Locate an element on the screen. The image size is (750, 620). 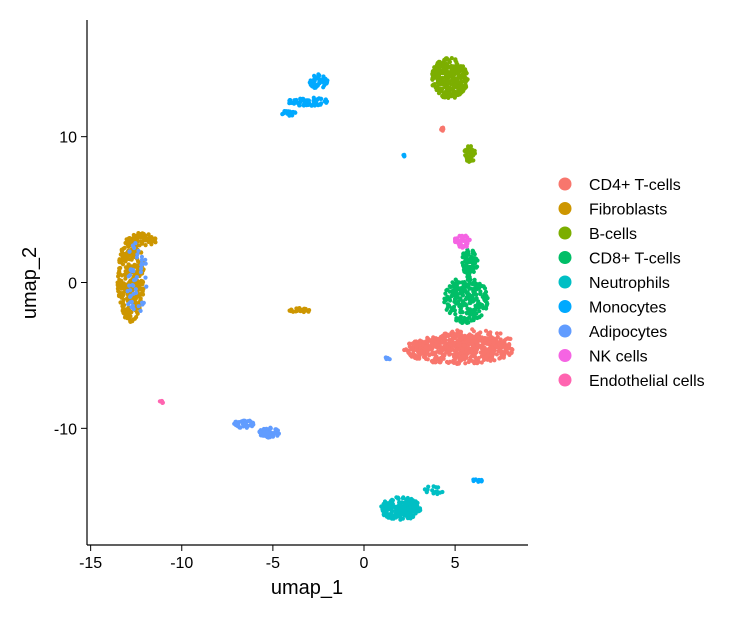
legend-label: CD4+ T-cells is located at coordinates (635, 185).